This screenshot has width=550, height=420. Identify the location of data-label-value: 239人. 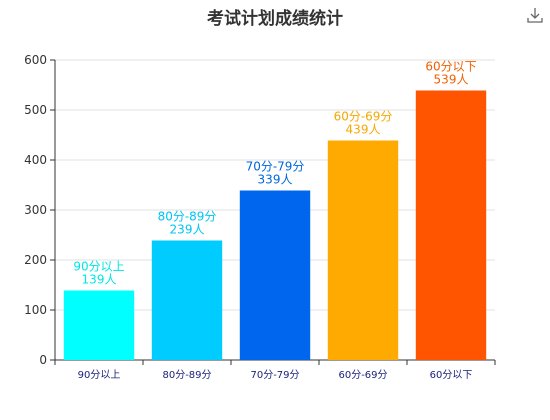
(187, 230).